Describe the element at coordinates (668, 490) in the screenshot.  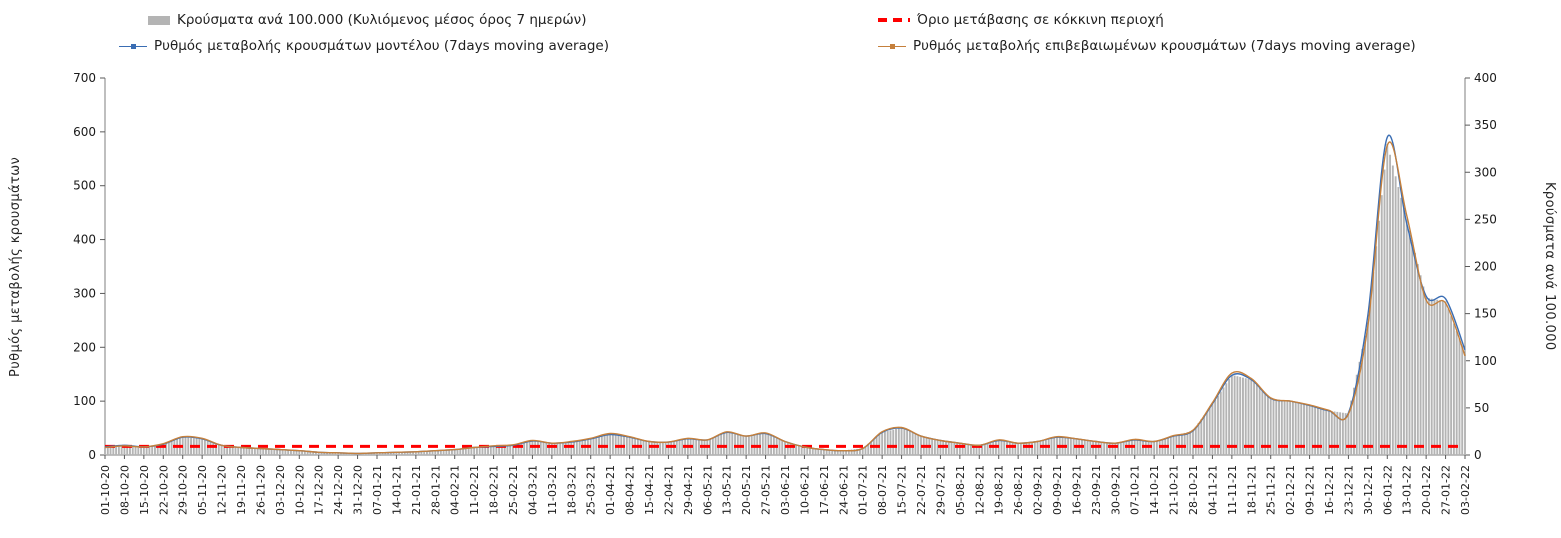
I see `svg-text: 22-04-21` at that location.